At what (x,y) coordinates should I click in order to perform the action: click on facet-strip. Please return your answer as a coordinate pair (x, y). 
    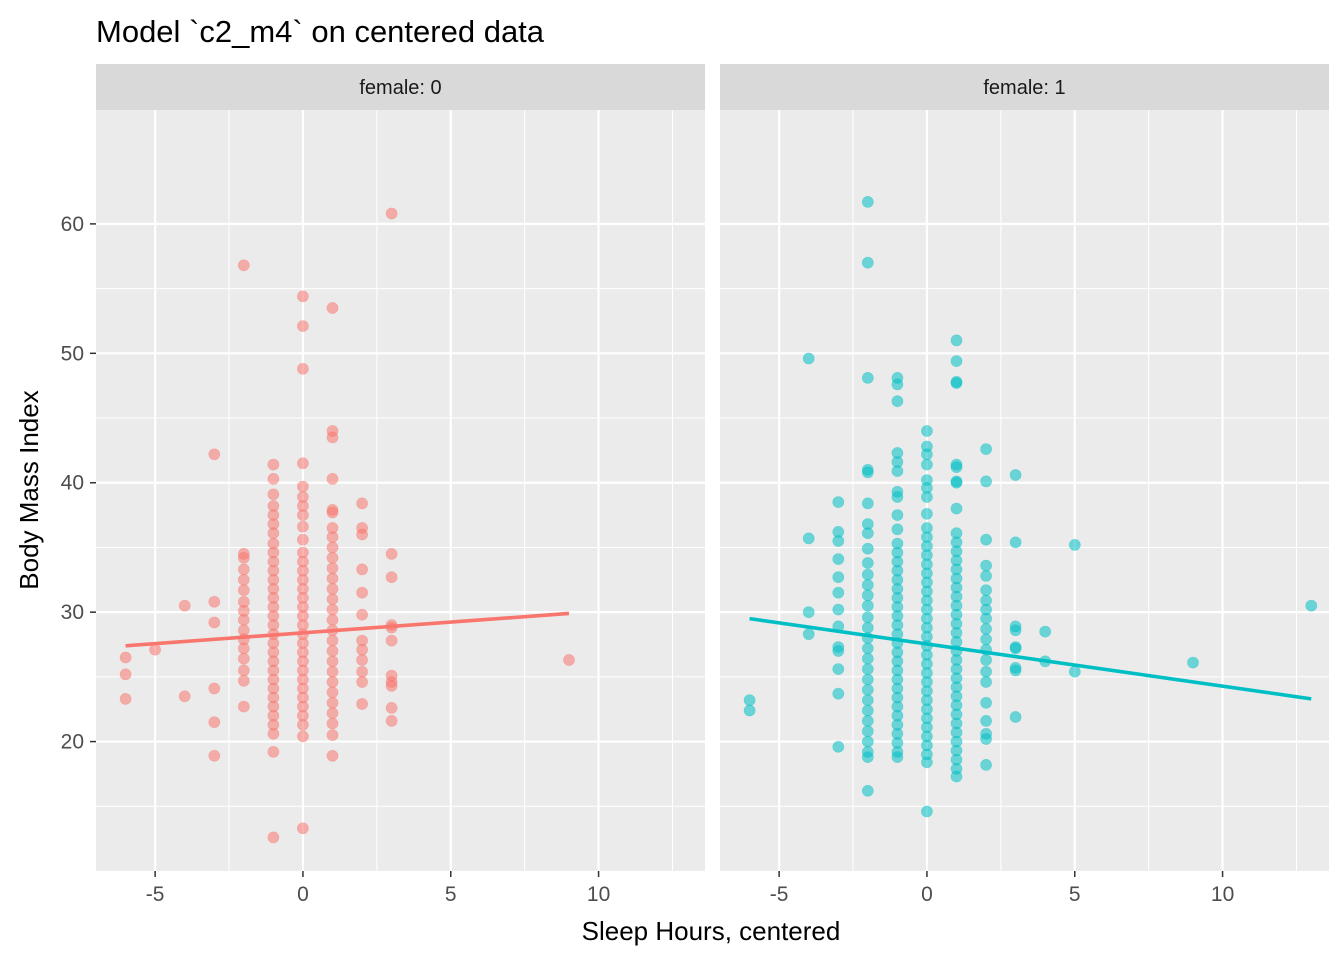
    Looking at the image, I should click on (1024, 87).